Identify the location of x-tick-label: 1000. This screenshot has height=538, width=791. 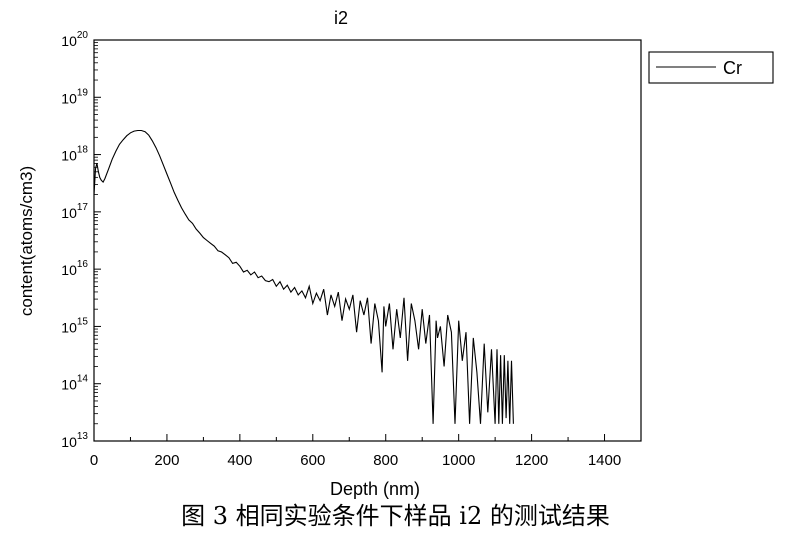
(458, 460).